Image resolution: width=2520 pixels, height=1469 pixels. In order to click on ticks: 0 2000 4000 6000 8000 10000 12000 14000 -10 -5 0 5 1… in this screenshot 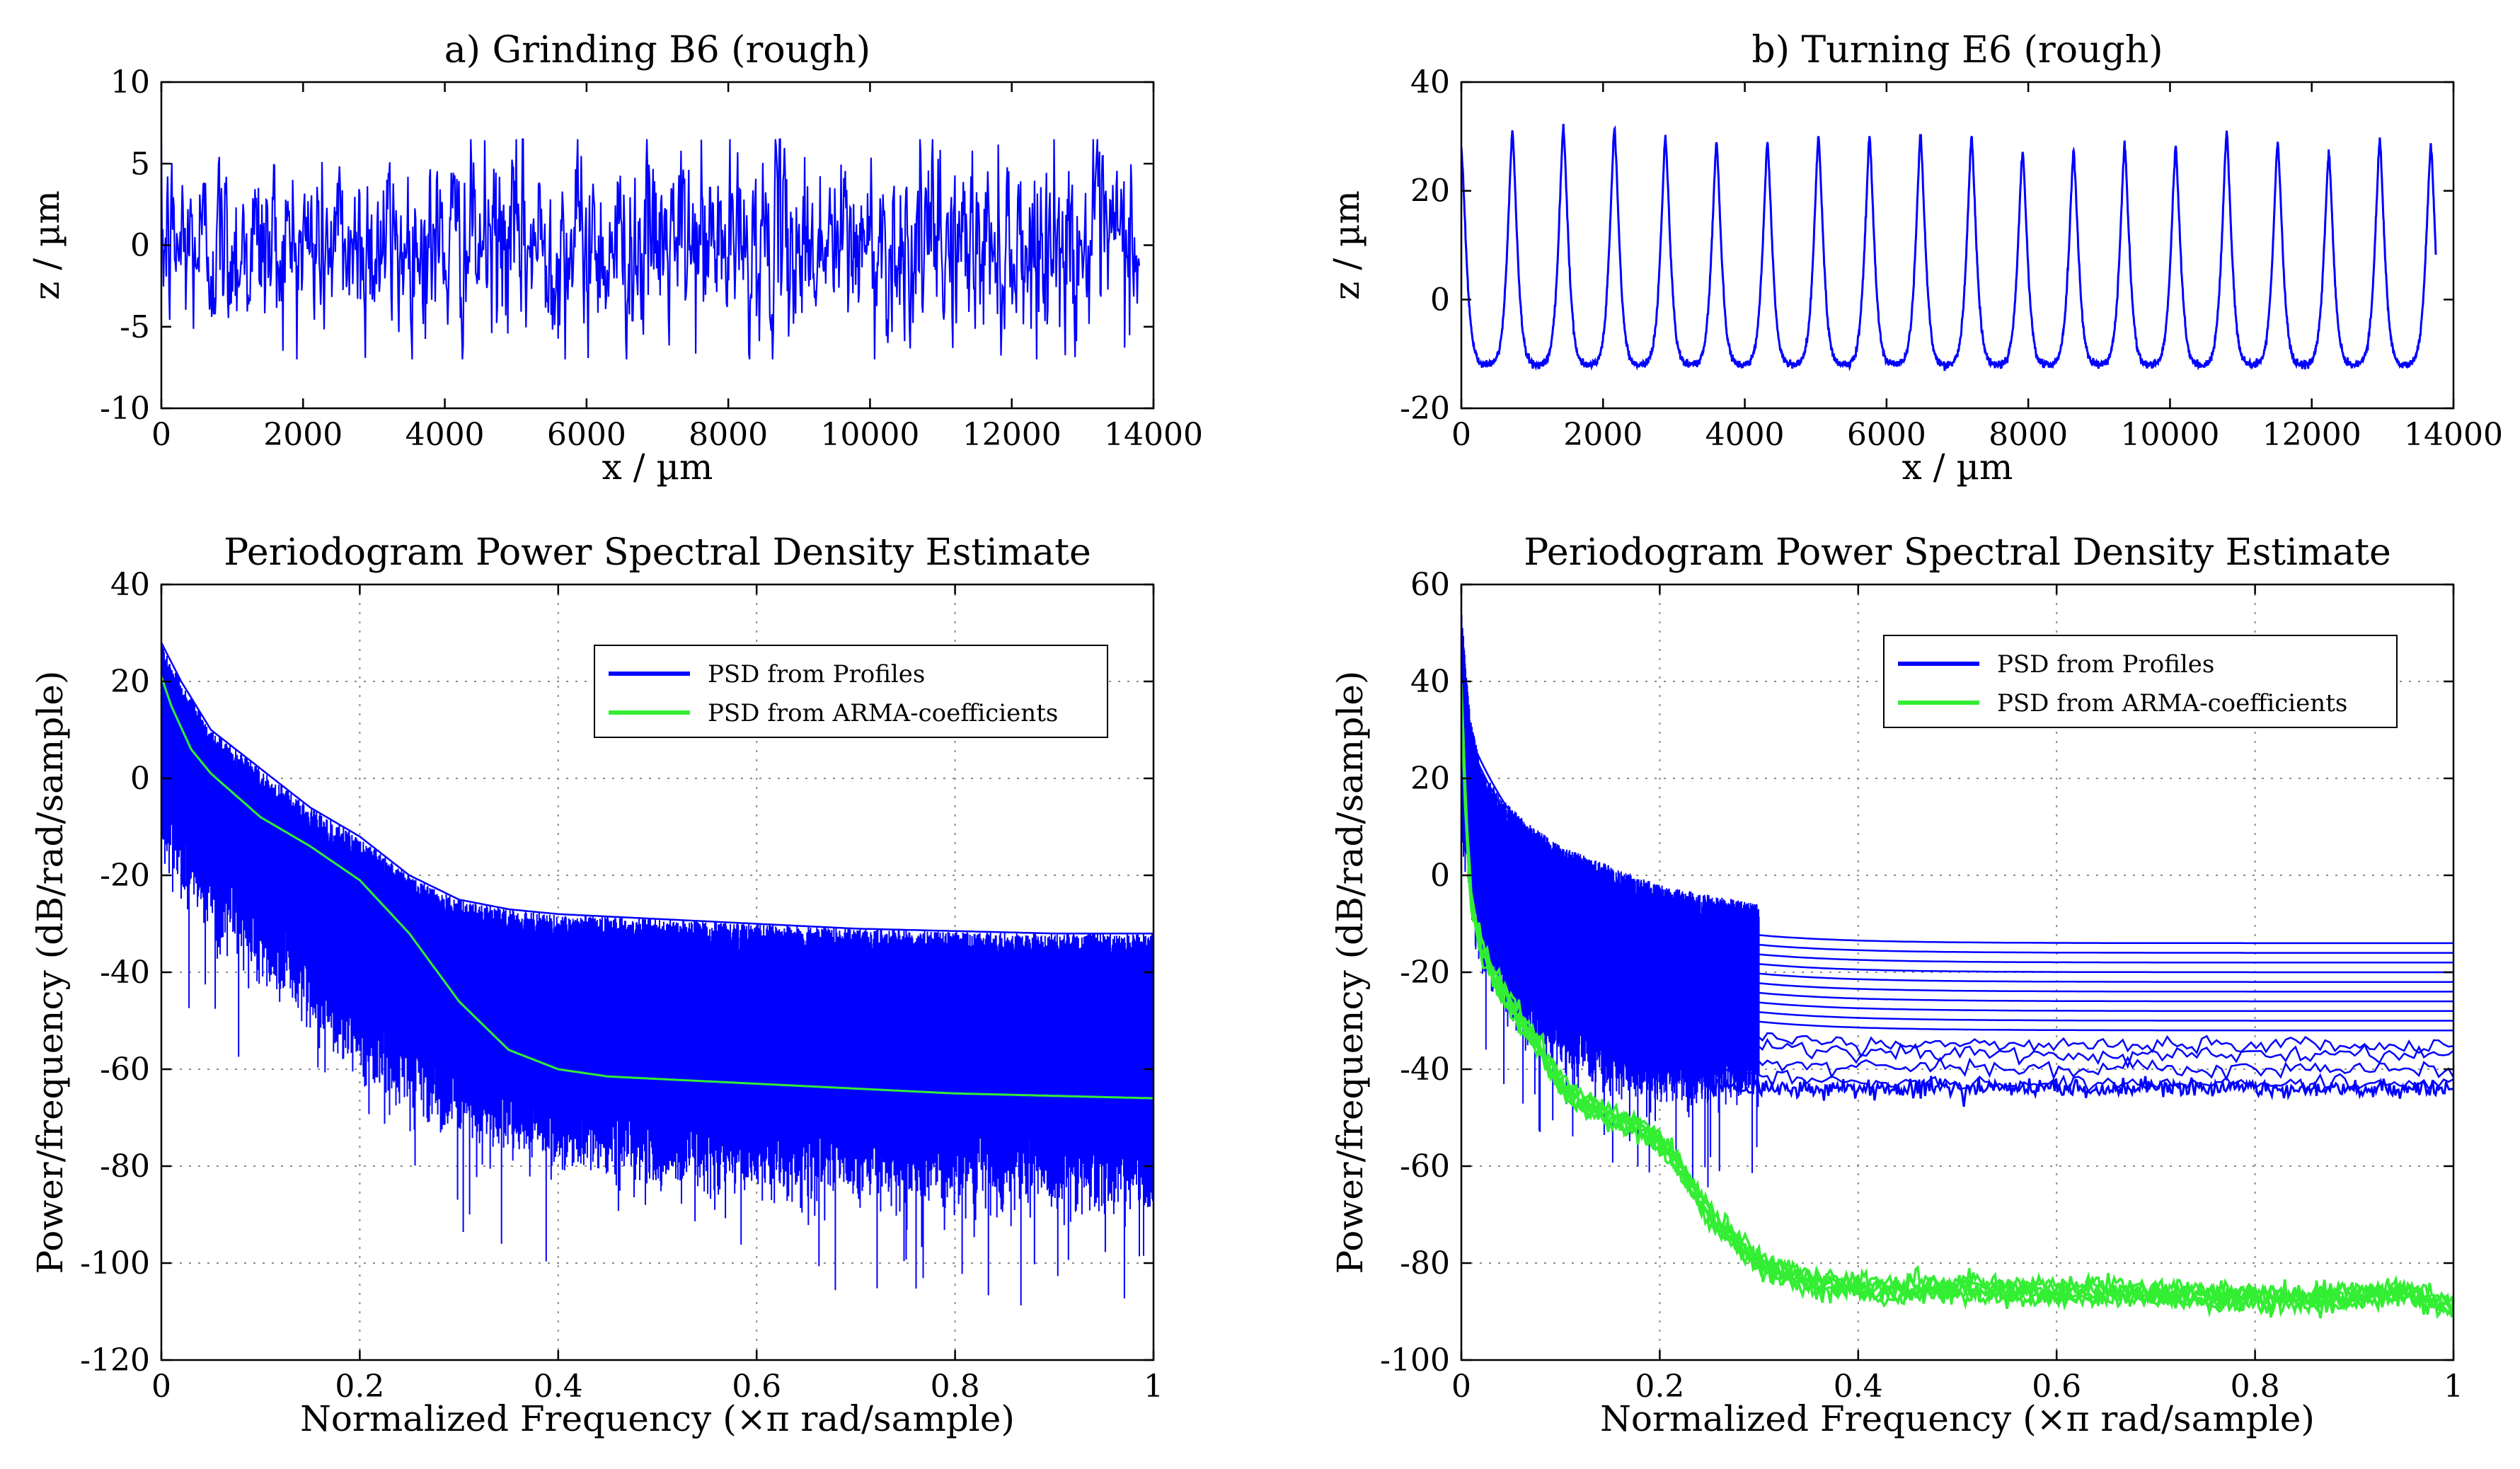, I will do `click(651, 258)`.